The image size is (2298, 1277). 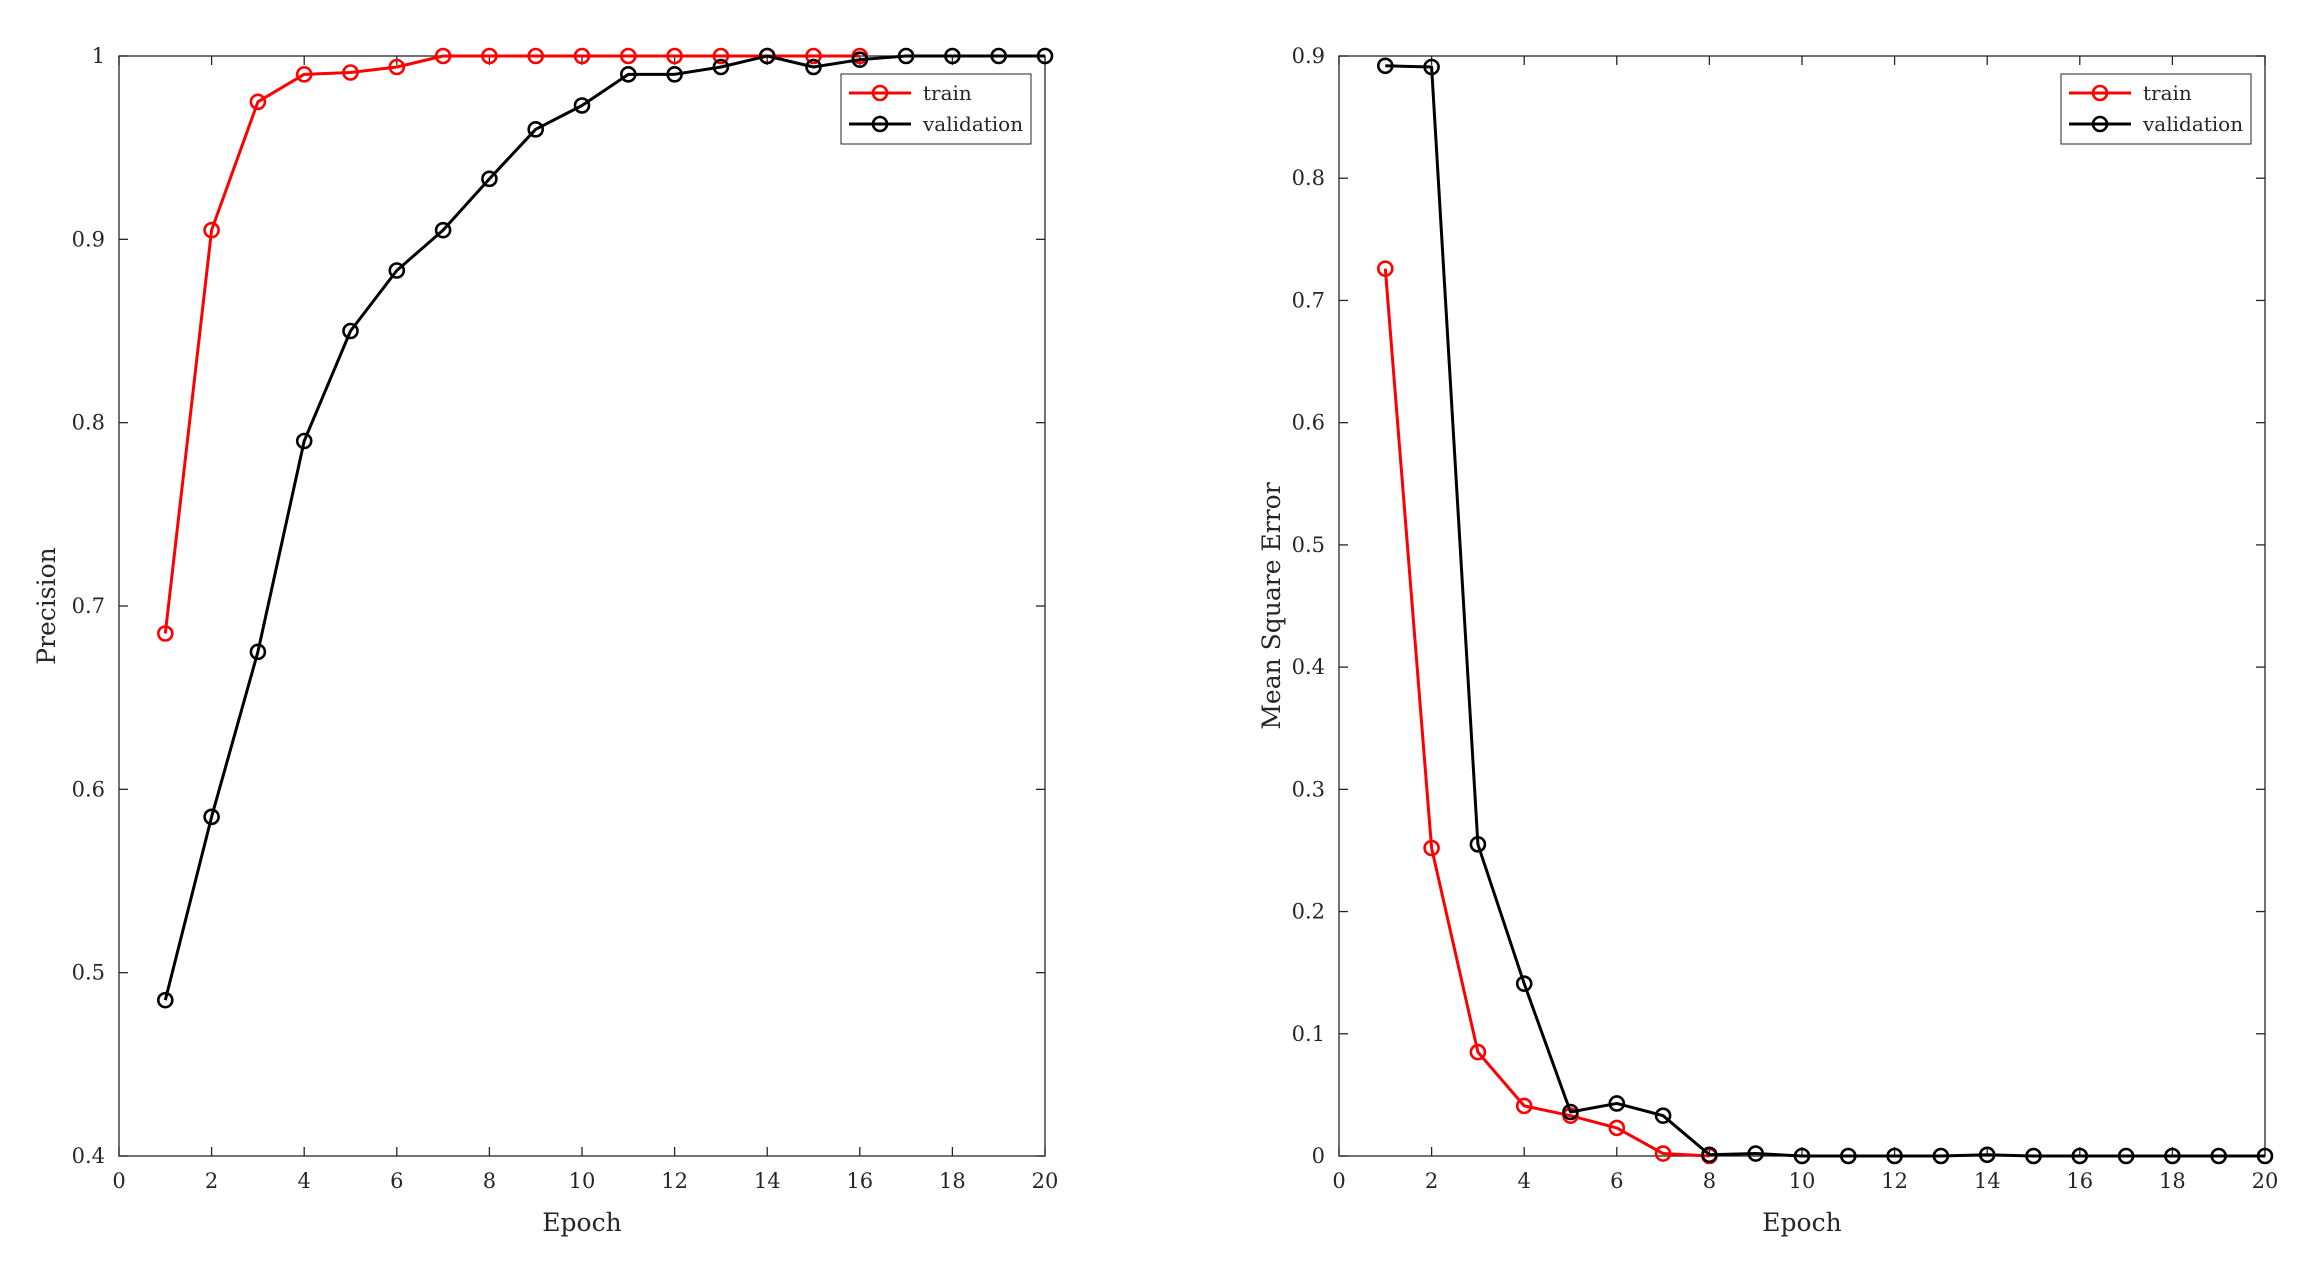 What do you see at coordinates (859, 1181) in the screenshot?
I see `precision-x-tick-label: 16` at bounding box center [859, 1181].